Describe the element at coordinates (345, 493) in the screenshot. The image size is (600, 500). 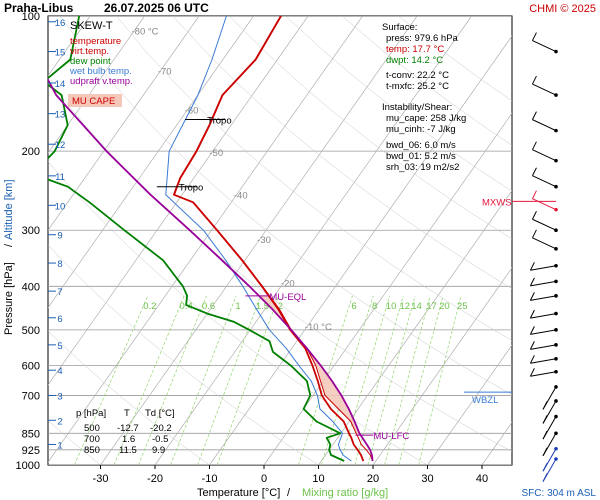
I see `x-axis-label-secondary: Mixing ratio [g/kg]` at that location.